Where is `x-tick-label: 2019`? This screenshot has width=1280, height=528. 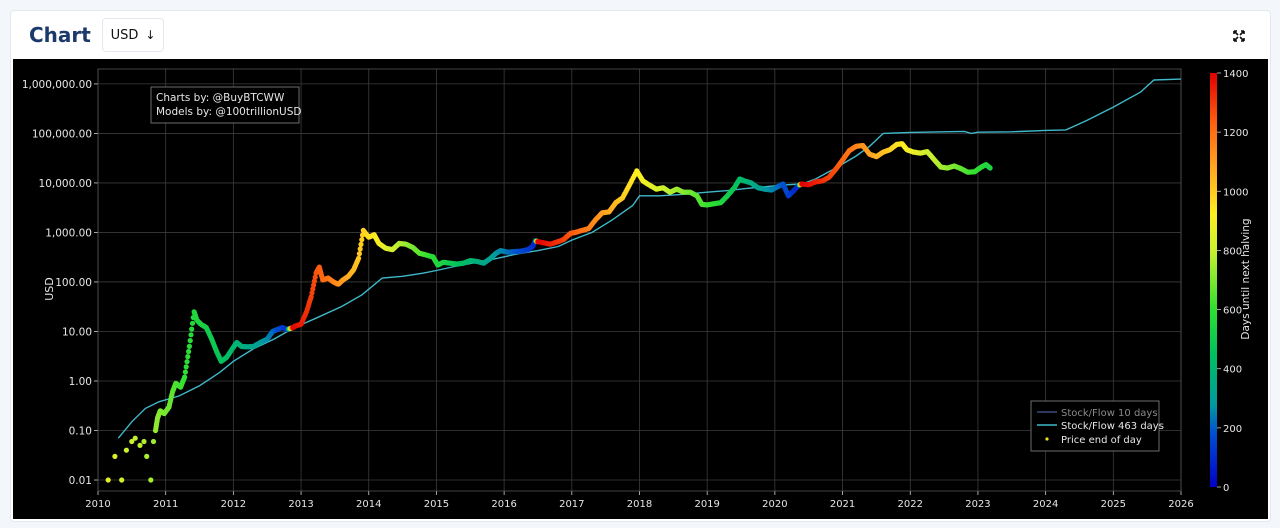
x-tick-label: 2019 is located at coordinates (706, 504).